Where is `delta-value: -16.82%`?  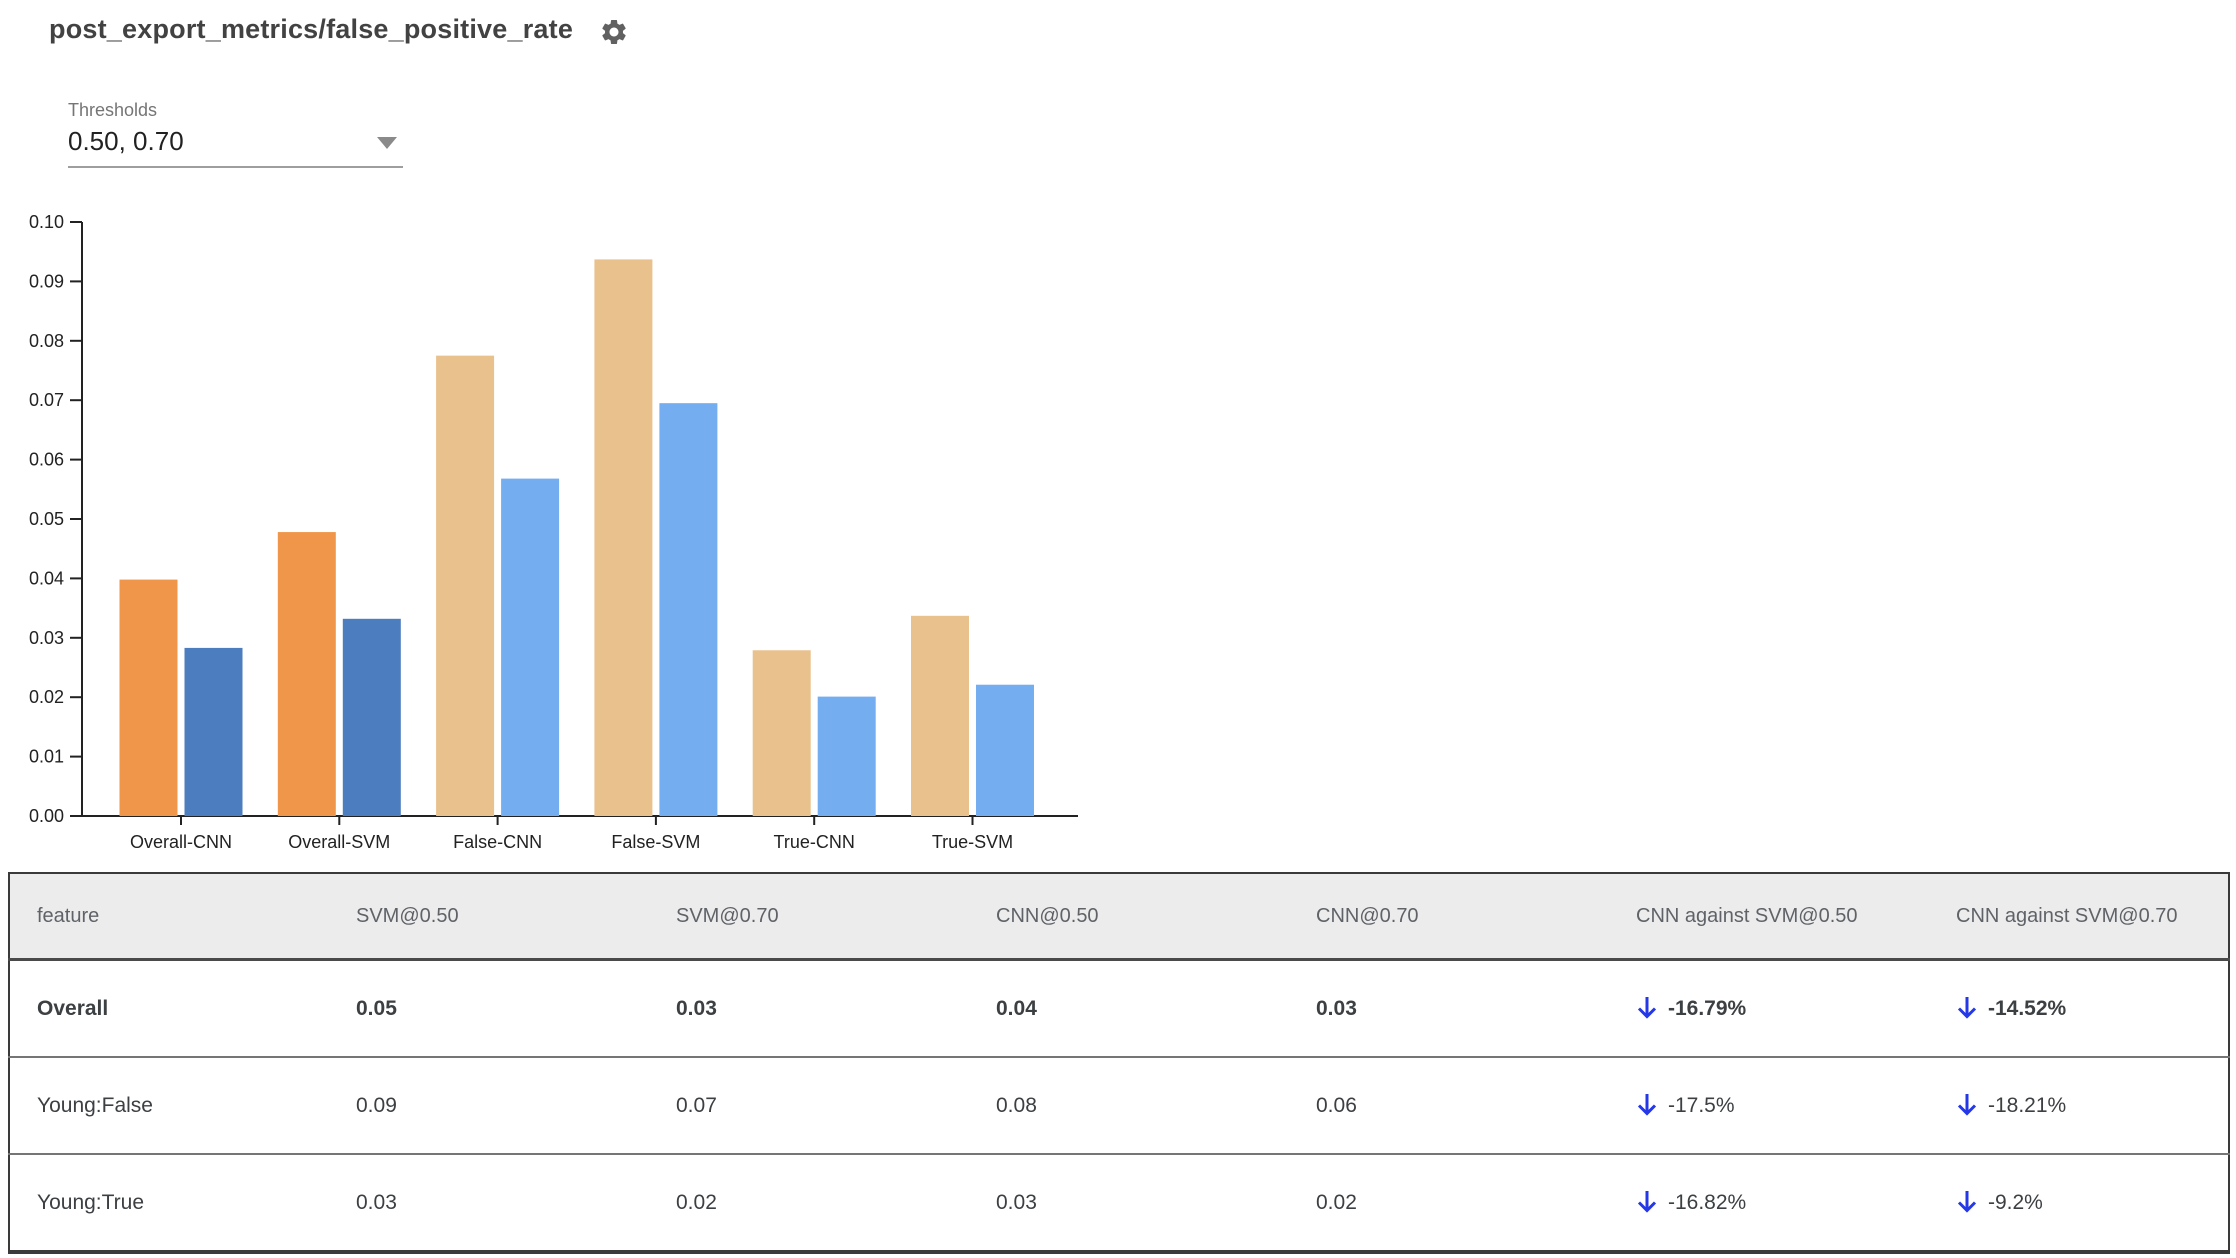
delta-value: -16.82% is located at coordinates (1707, 1202).